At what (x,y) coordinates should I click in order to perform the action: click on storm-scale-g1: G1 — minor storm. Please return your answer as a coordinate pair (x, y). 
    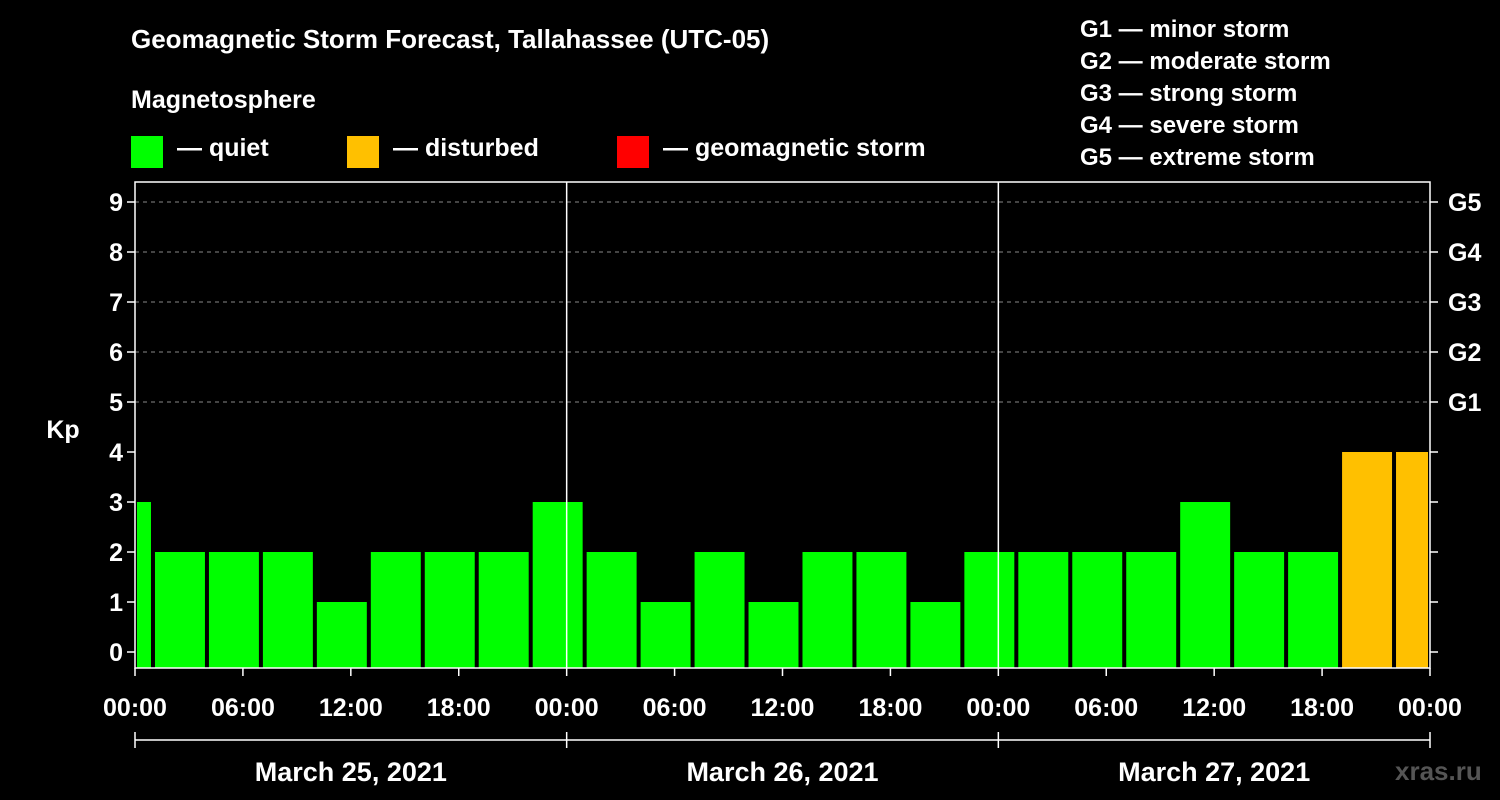
    Looking at the image, I should click on (1185, 29).